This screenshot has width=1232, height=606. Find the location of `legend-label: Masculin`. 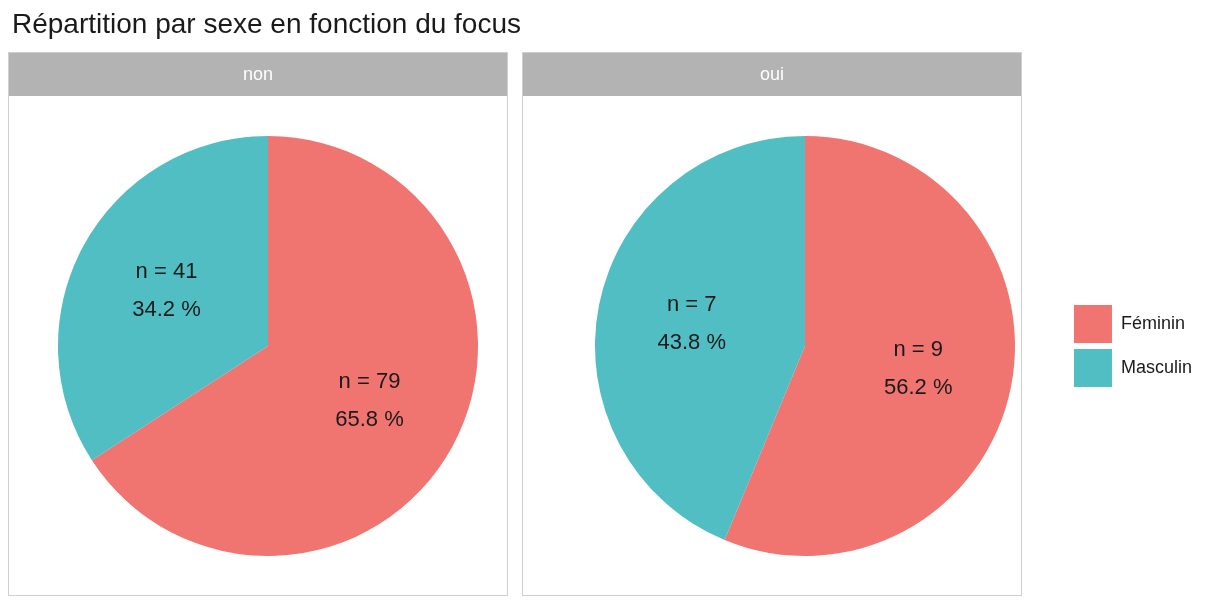

legend-label: Masculin is located at coordinates (1156, 366).